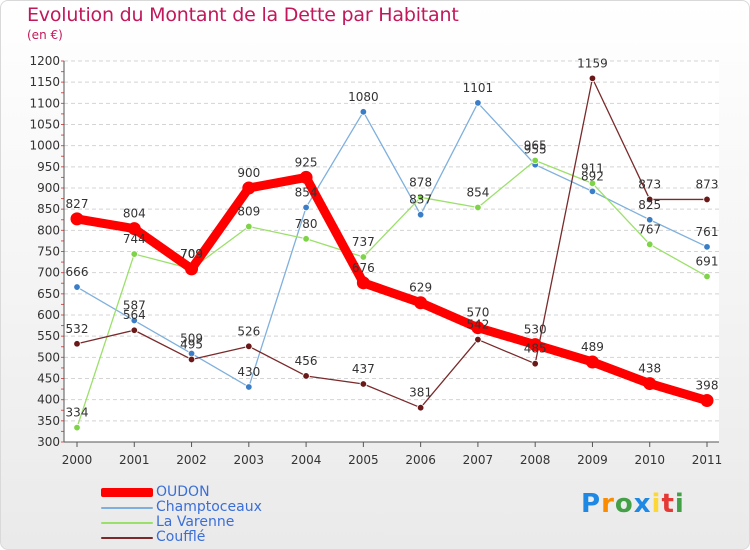  I want to click on y-tick-label: 600, so click(48, 315).